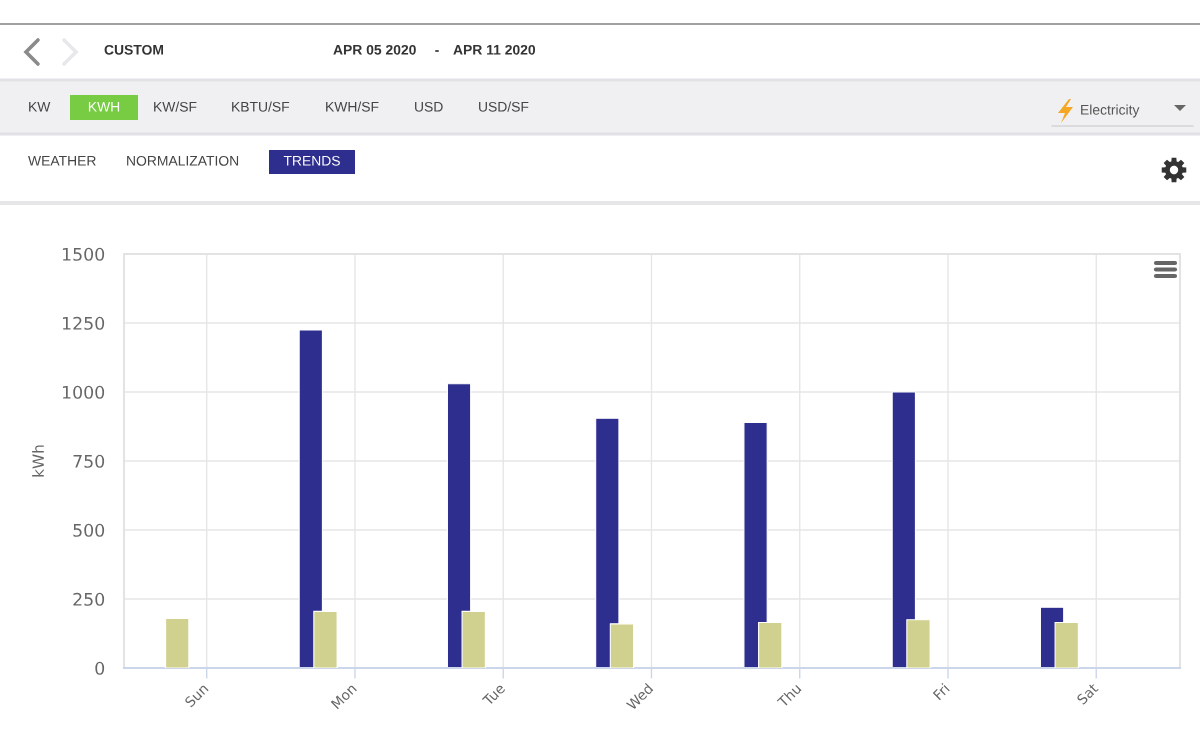  Describe the element at coordinates (311, 160) in the screenshot. I see `text: TRENDS` at that location.